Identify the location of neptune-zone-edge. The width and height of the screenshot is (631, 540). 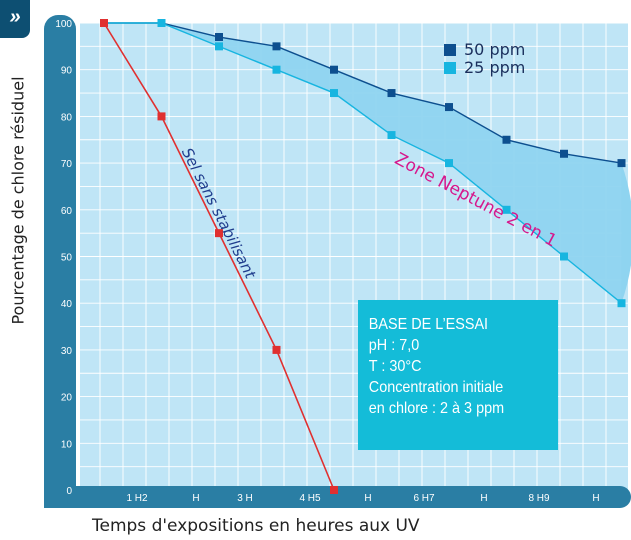
(626, 233).